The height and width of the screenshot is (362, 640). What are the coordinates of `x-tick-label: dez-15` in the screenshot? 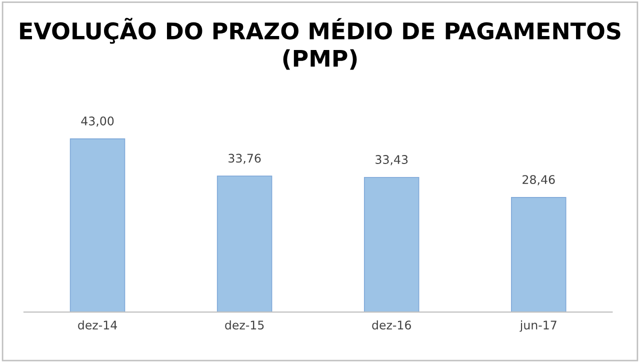 It's located at (244, 325).